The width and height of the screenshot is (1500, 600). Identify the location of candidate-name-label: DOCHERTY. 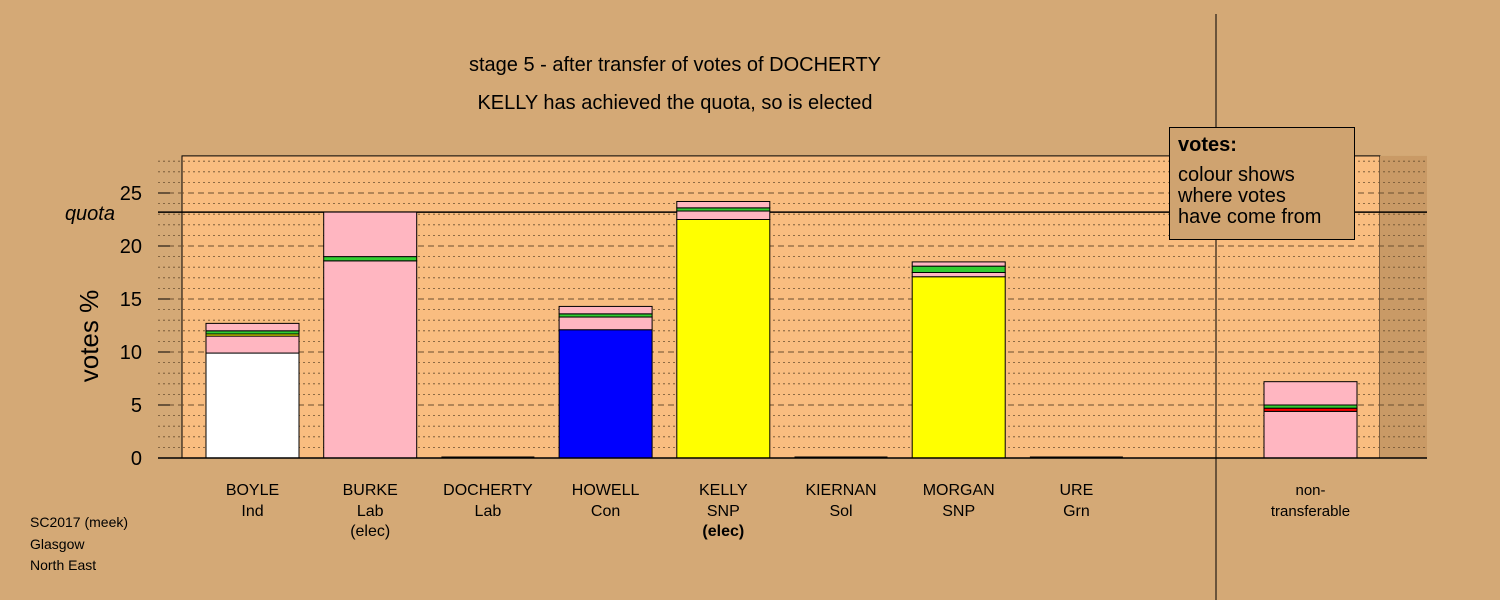
(488, 490).